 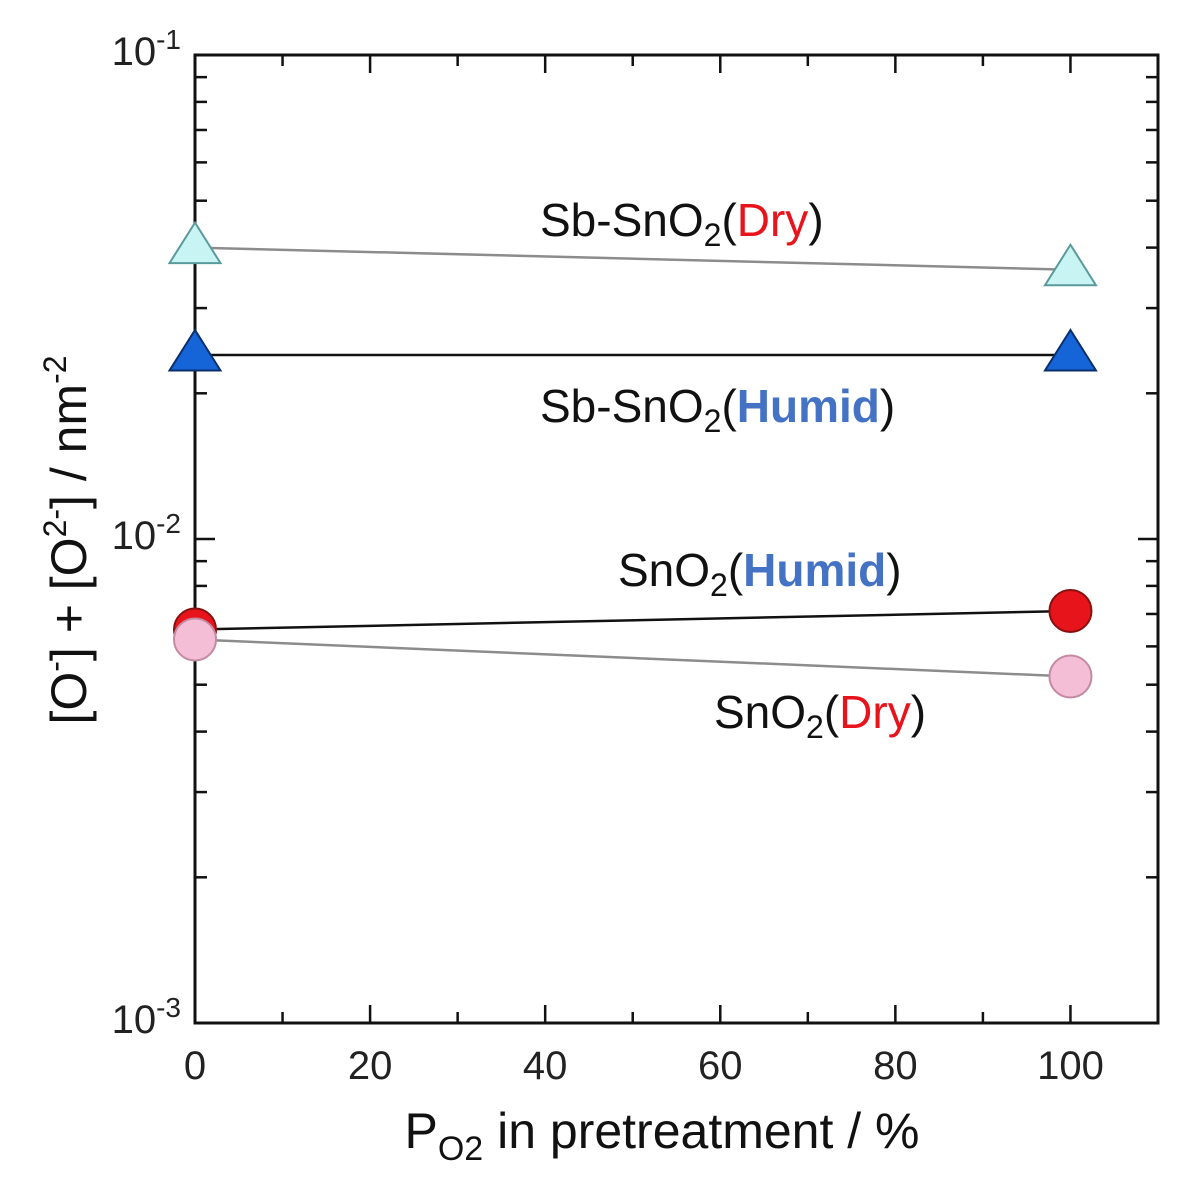 I want to click on y-tick-label: 10⁻², so click(x=146, y=533).